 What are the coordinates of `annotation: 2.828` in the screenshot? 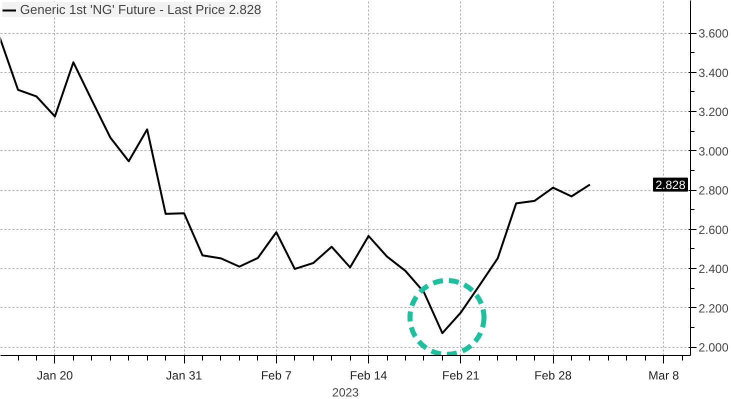 It's located at (670, 185).